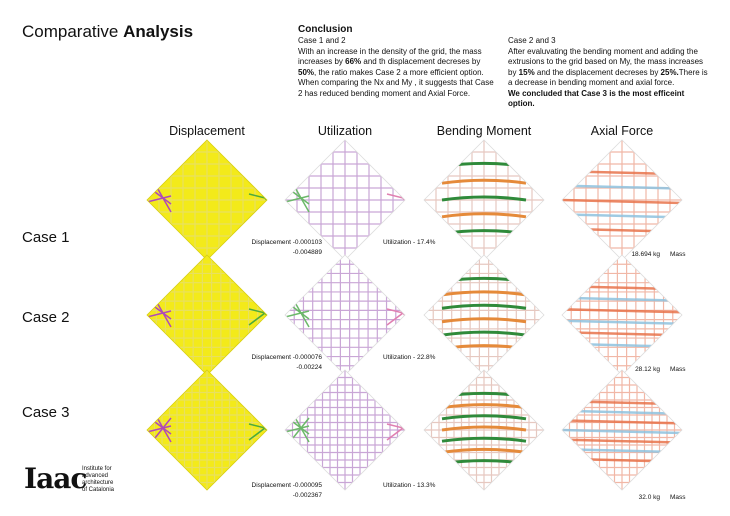 The image size is (730, 516). Describe the element at coordinates (95, 476) in the screenshot. I see `logo-line: advanced` at that location.